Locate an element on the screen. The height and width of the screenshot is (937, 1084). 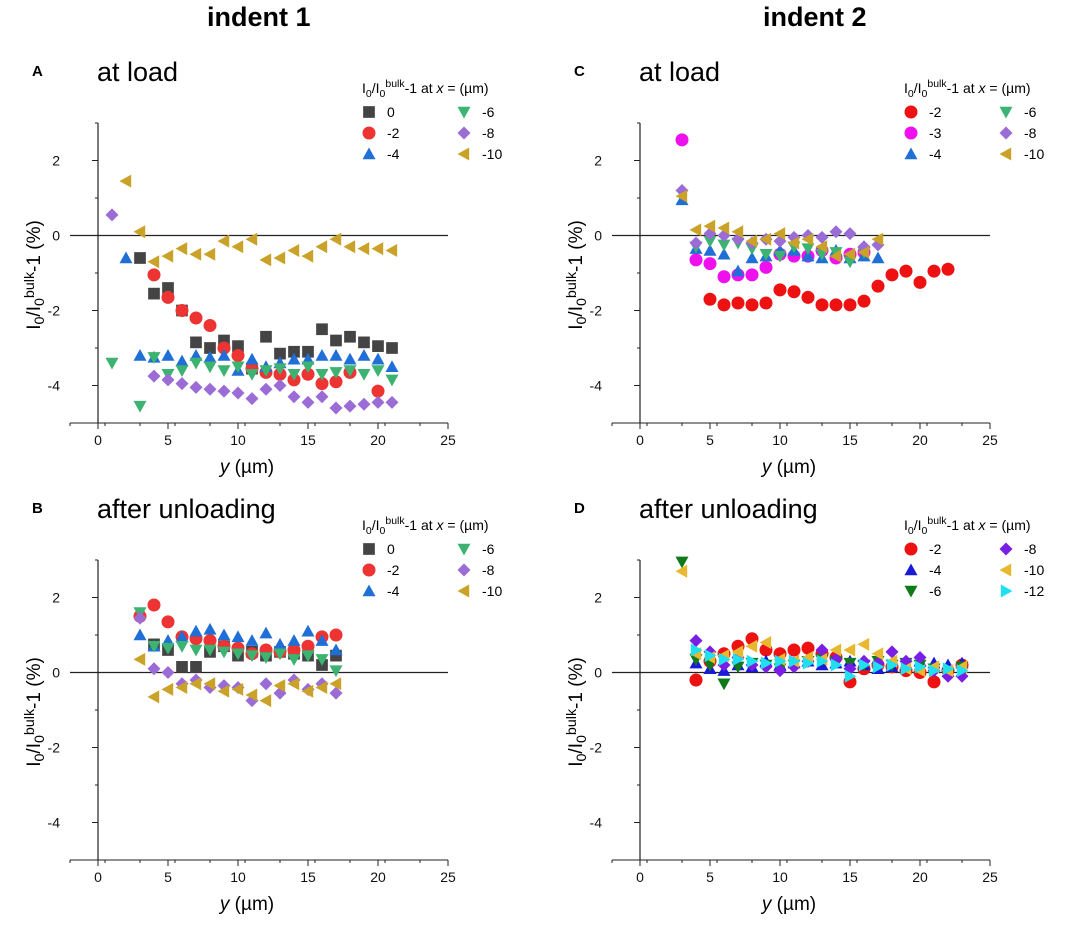
panel-condition-title: at load is located at coordinates (137, 72).